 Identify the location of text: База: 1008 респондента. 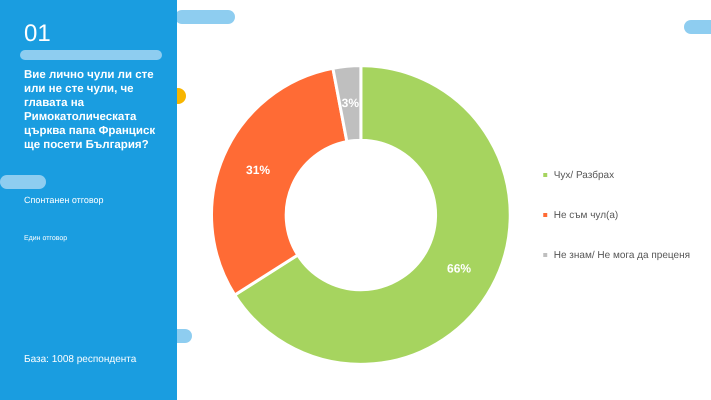
(80, 359).